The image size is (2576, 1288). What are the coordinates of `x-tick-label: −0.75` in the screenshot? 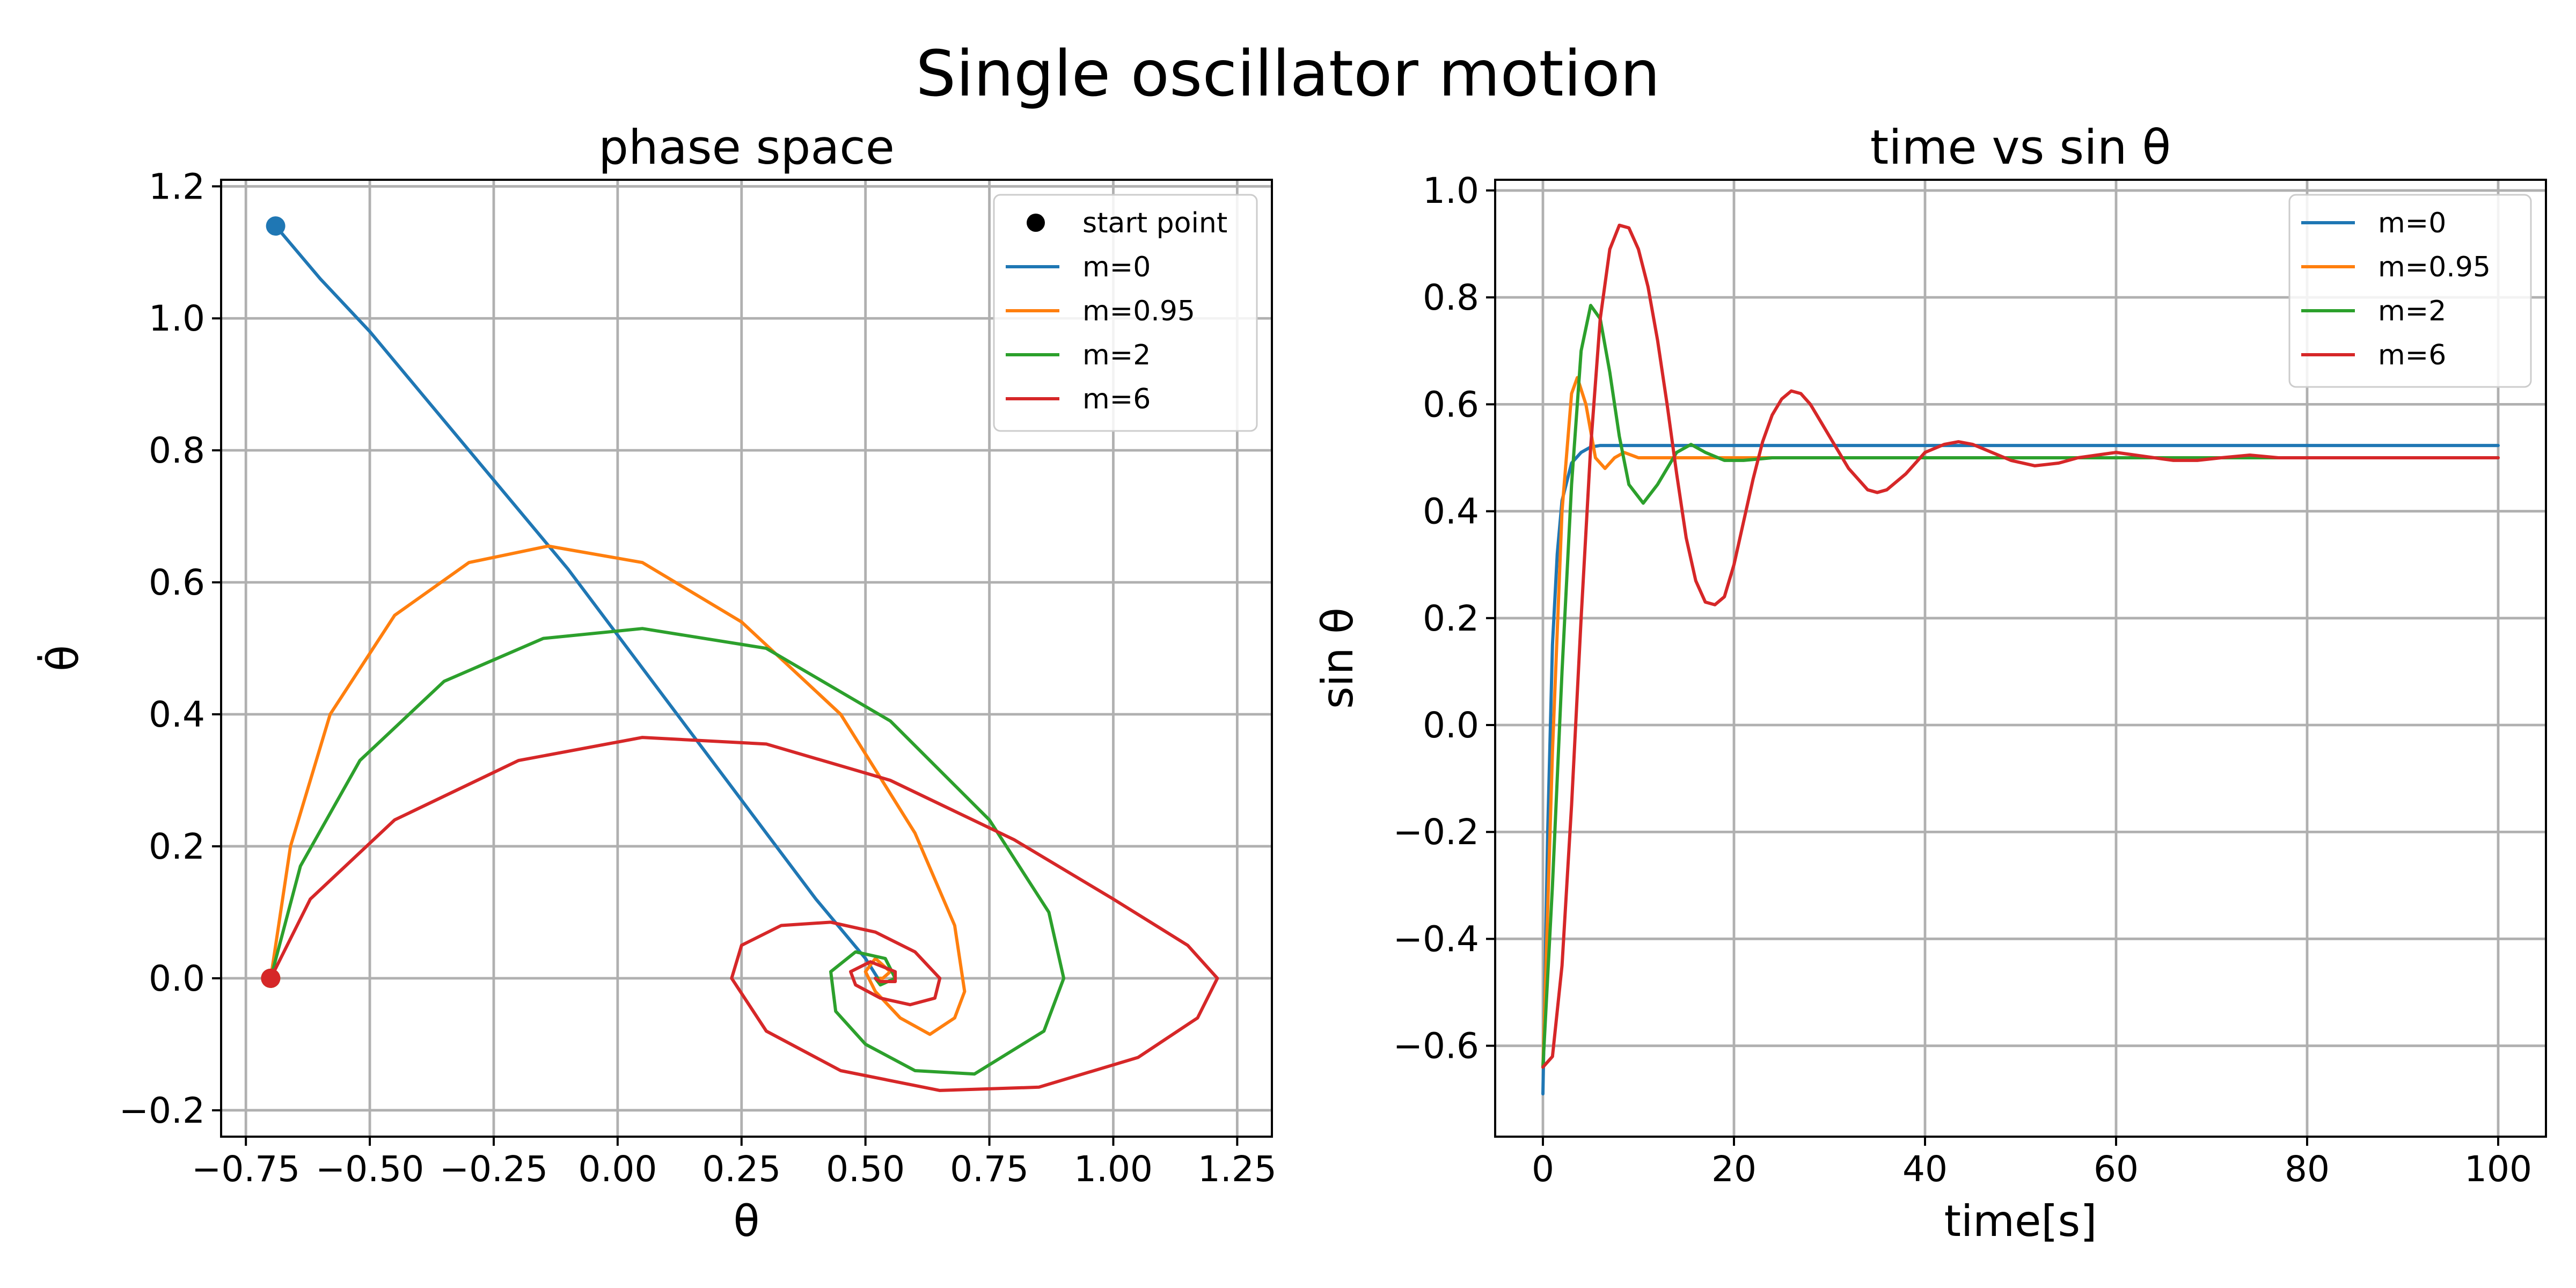 It's located at (246, 1169).